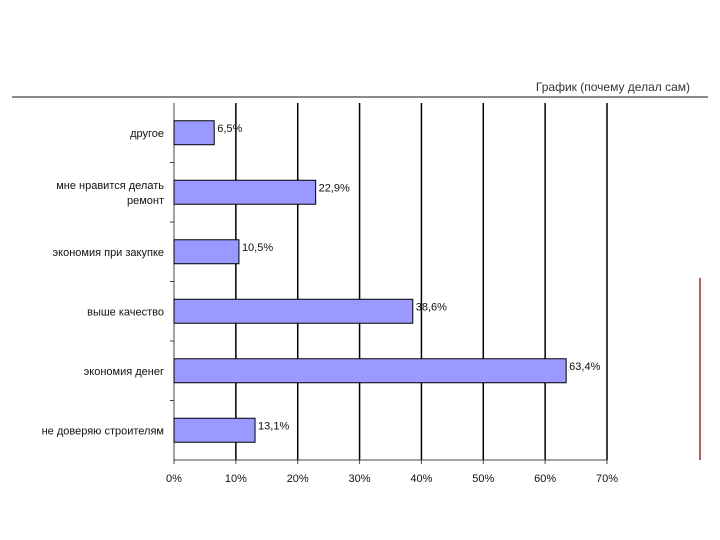 This screenshot has width=720, height=540. Describe the element at coordinates (174, 479) in the screenshot. I see `x-tick-label: 0%` at that location.